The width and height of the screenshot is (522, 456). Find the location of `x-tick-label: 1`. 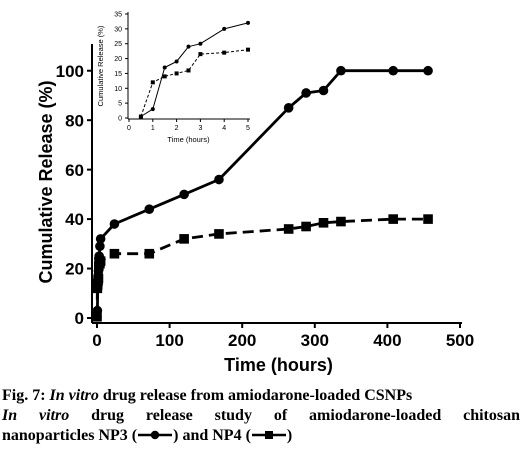

x-tick-label: 1 is located at coordinates (153, 128).